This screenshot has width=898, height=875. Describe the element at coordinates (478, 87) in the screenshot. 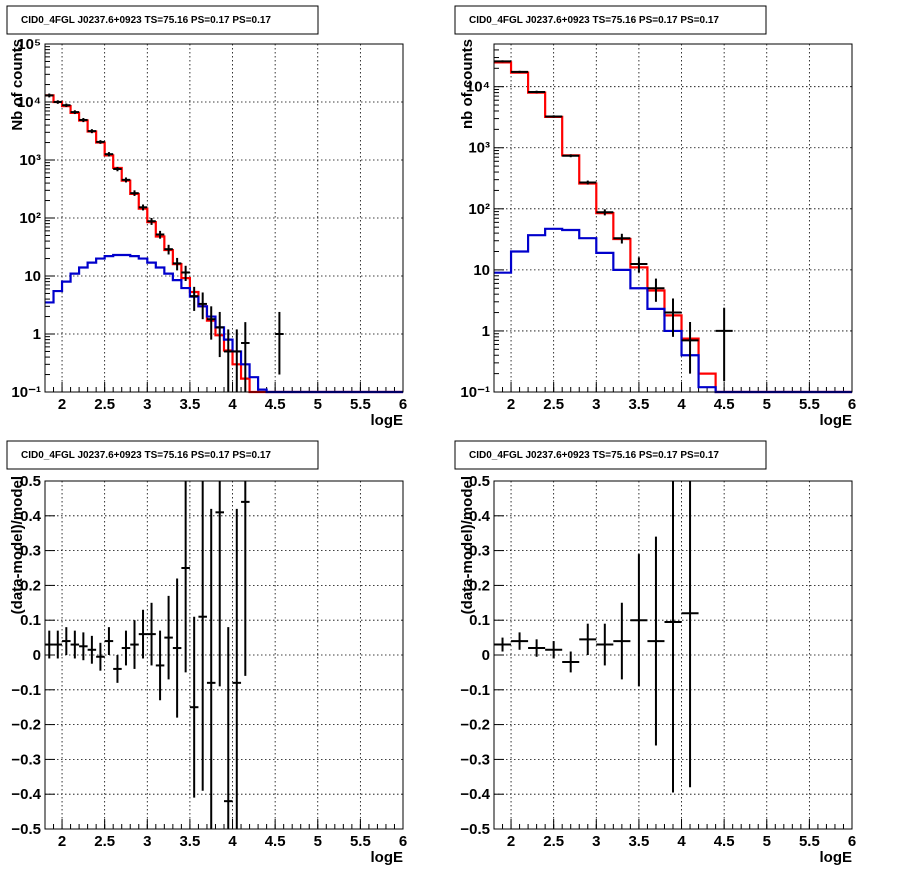

I see `y-tick-label: 10⁴` at that location.